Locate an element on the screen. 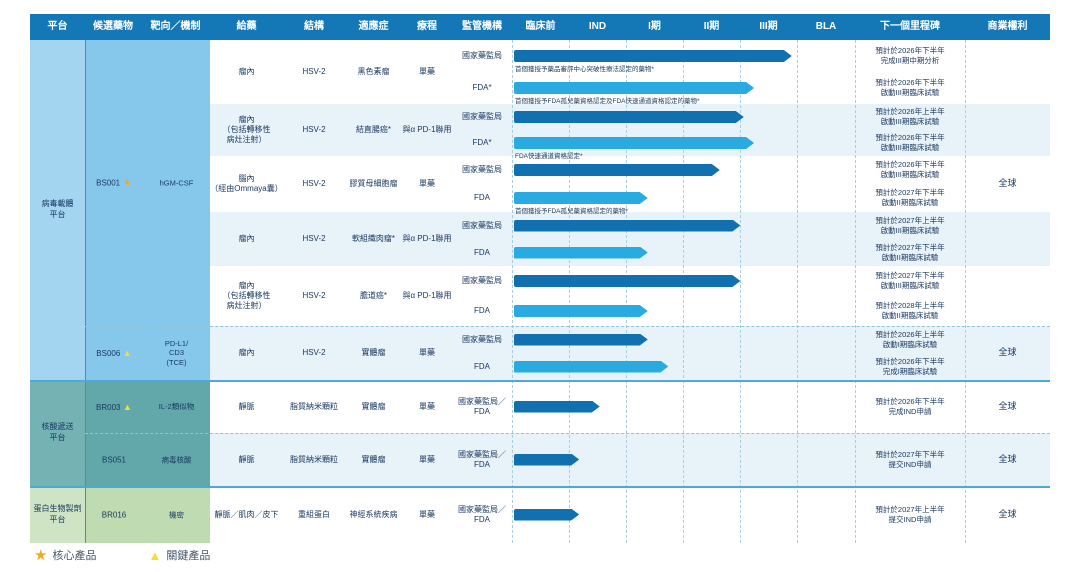  phase-area: 國家藥監局／ FDA 預計於2027年上半年 提交IND申請 is located at coordinates (708, 514).